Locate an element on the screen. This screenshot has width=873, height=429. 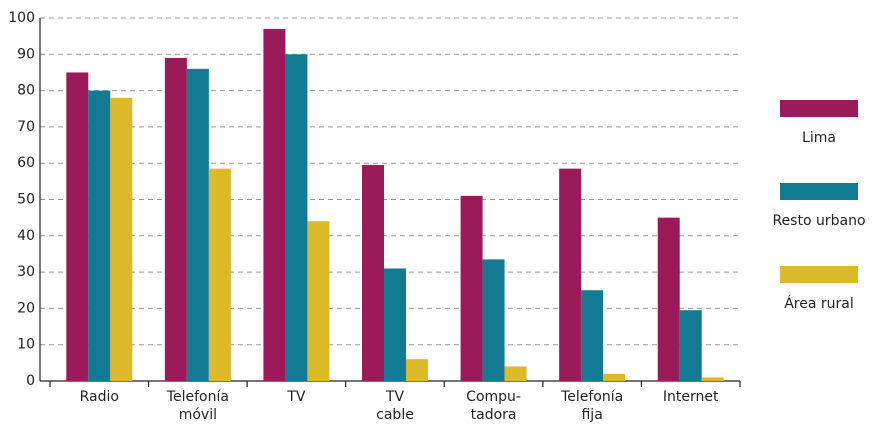
y-tick-label: 60 is located at coordinates (26, 163).